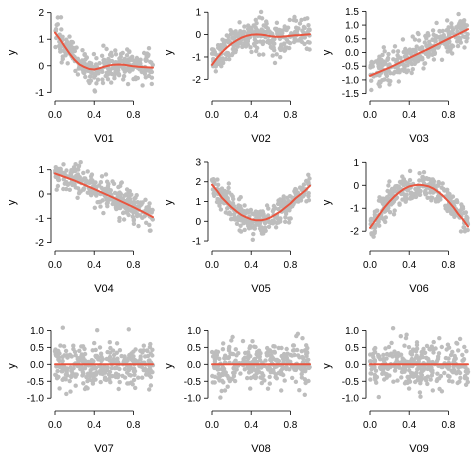 The image size is (474, 474). I want to click on x-axis-title: V02, so click(261, 139).